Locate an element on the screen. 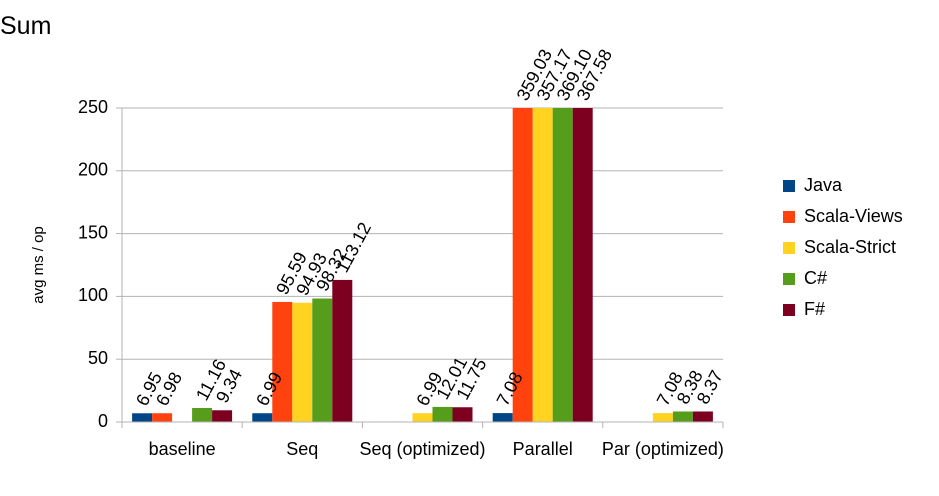 This screenshot has height=496, width=939. y-tick-label: 100 is located at coordinates (93, 295).